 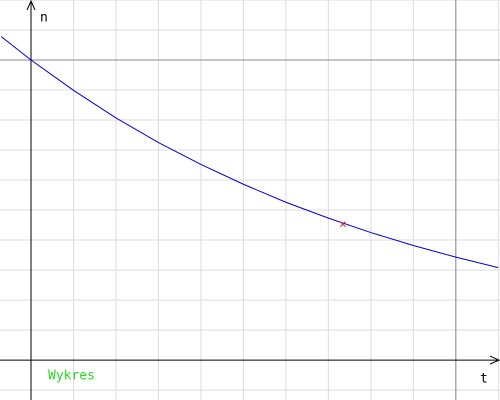 I want to click on y-axis-label: n, so click(x=44, y=18).